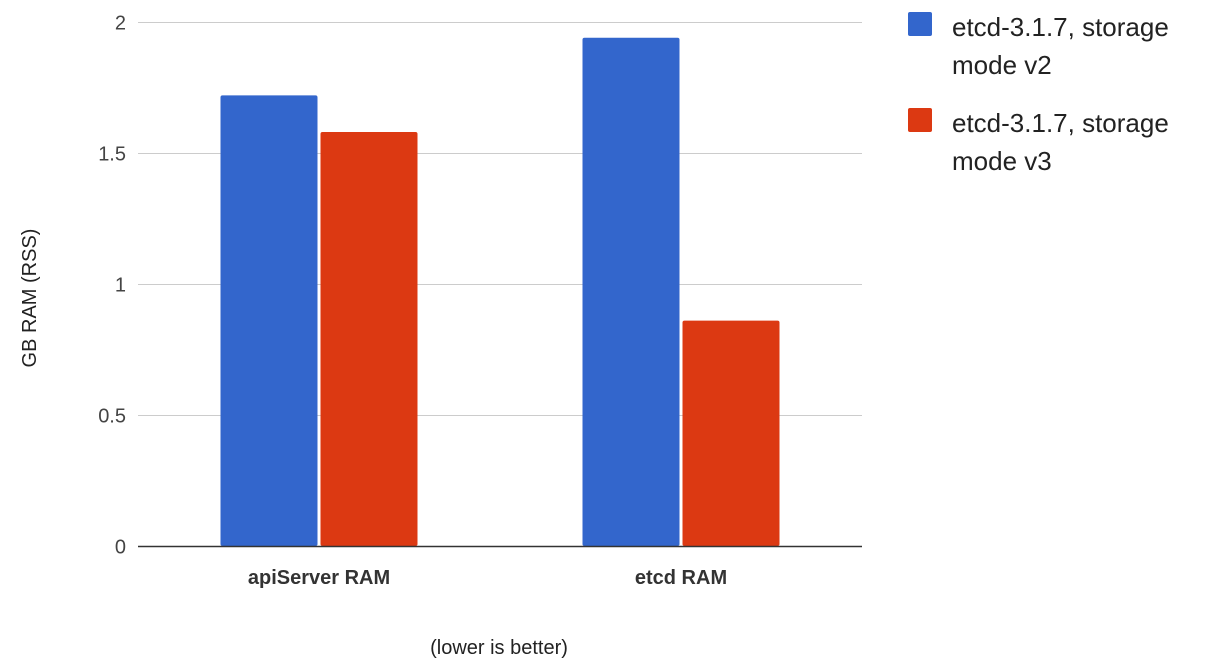 Image resolution: width=1210 pixels, height=661 pixels. What do you see at coordinates (112, 417) in the screenshot?
I see `y-tick-label: 0.5` at bounding box center [112, 417].